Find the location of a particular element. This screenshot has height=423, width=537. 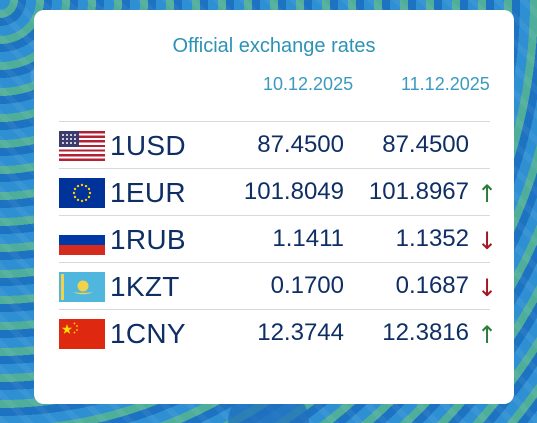

rate-date-2: 0.1687 is located at coordinates (432, 285).